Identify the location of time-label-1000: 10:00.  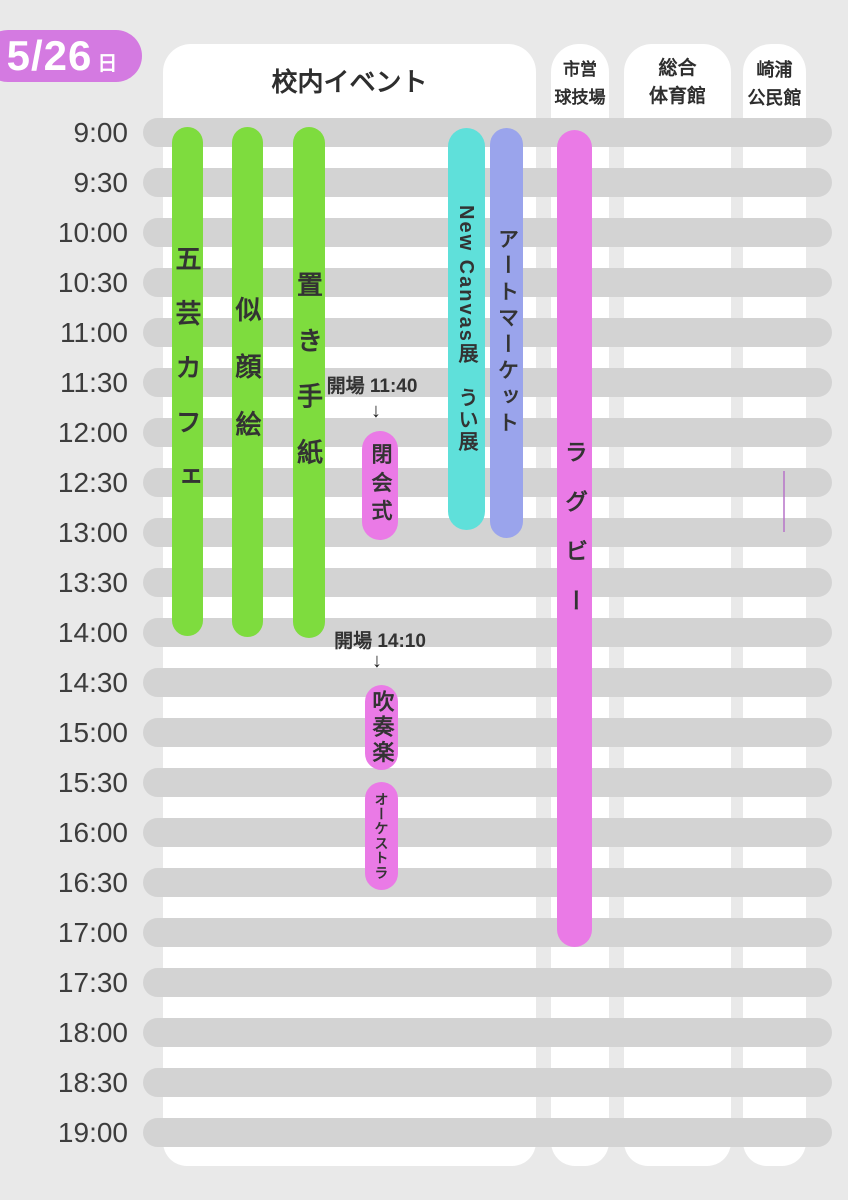
(92, 232).